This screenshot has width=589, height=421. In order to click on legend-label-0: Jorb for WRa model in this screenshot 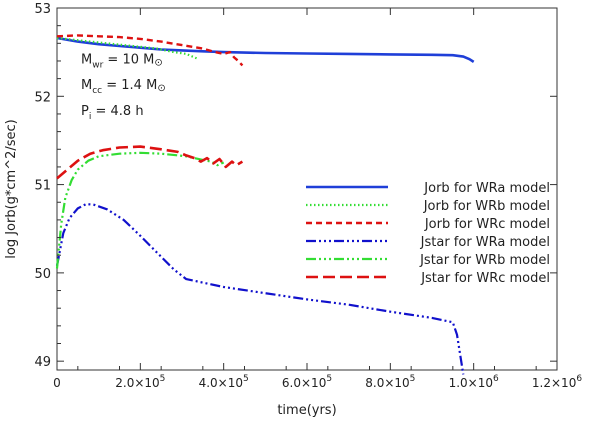, I will do `click(486, 188)`.